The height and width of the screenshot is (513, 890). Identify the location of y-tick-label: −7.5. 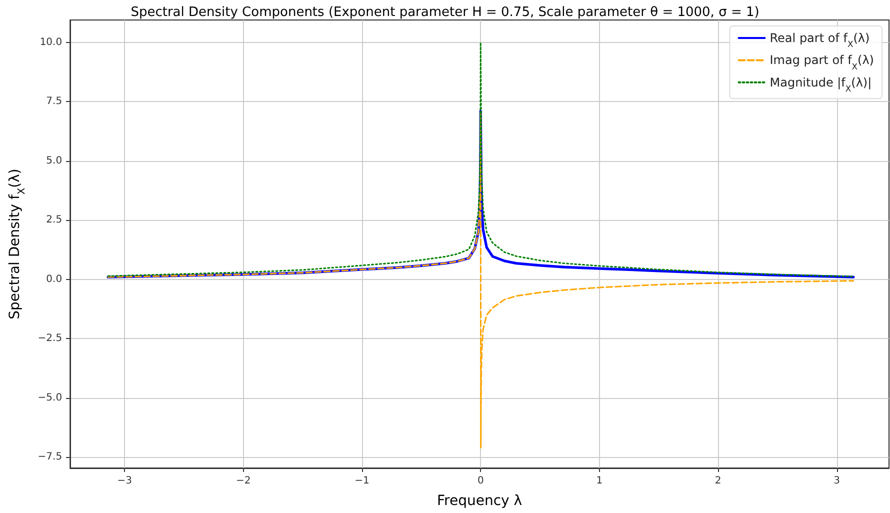
(50, 457).